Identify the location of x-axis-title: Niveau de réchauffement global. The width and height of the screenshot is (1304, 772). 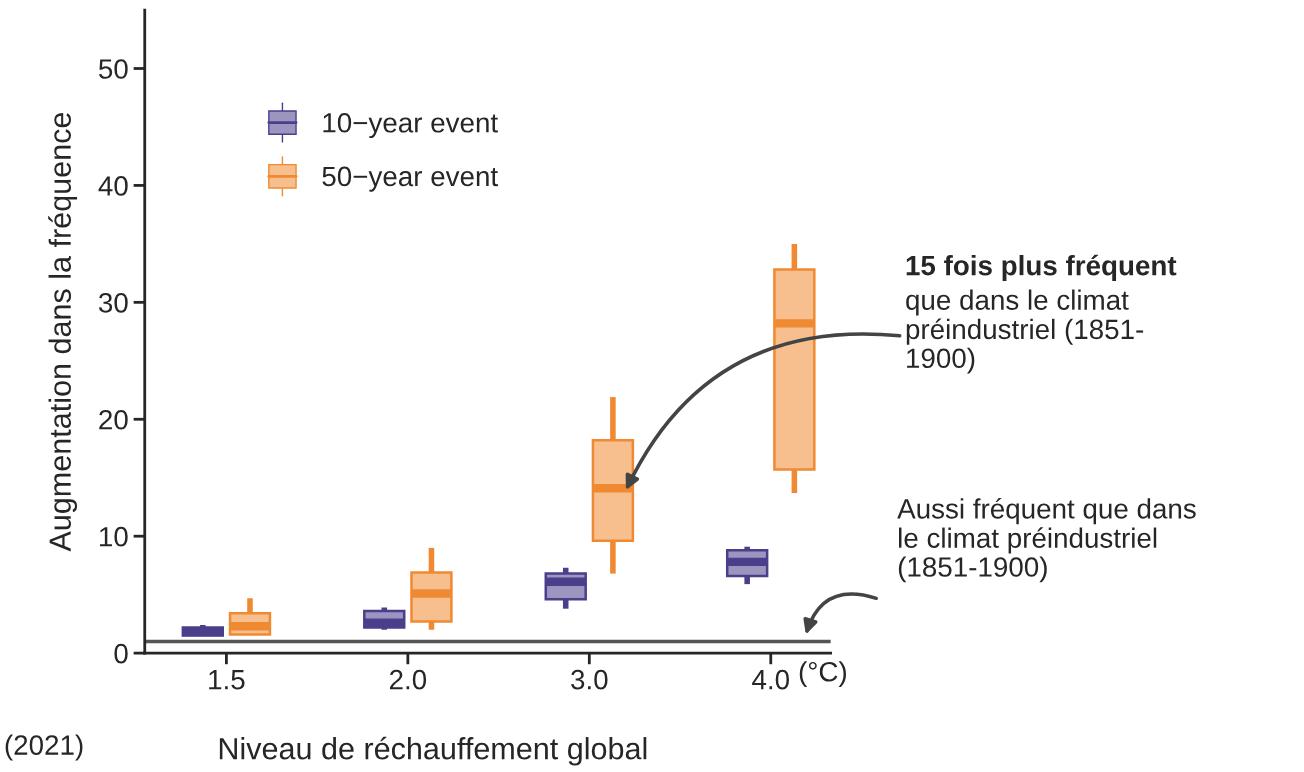
(433, 751).